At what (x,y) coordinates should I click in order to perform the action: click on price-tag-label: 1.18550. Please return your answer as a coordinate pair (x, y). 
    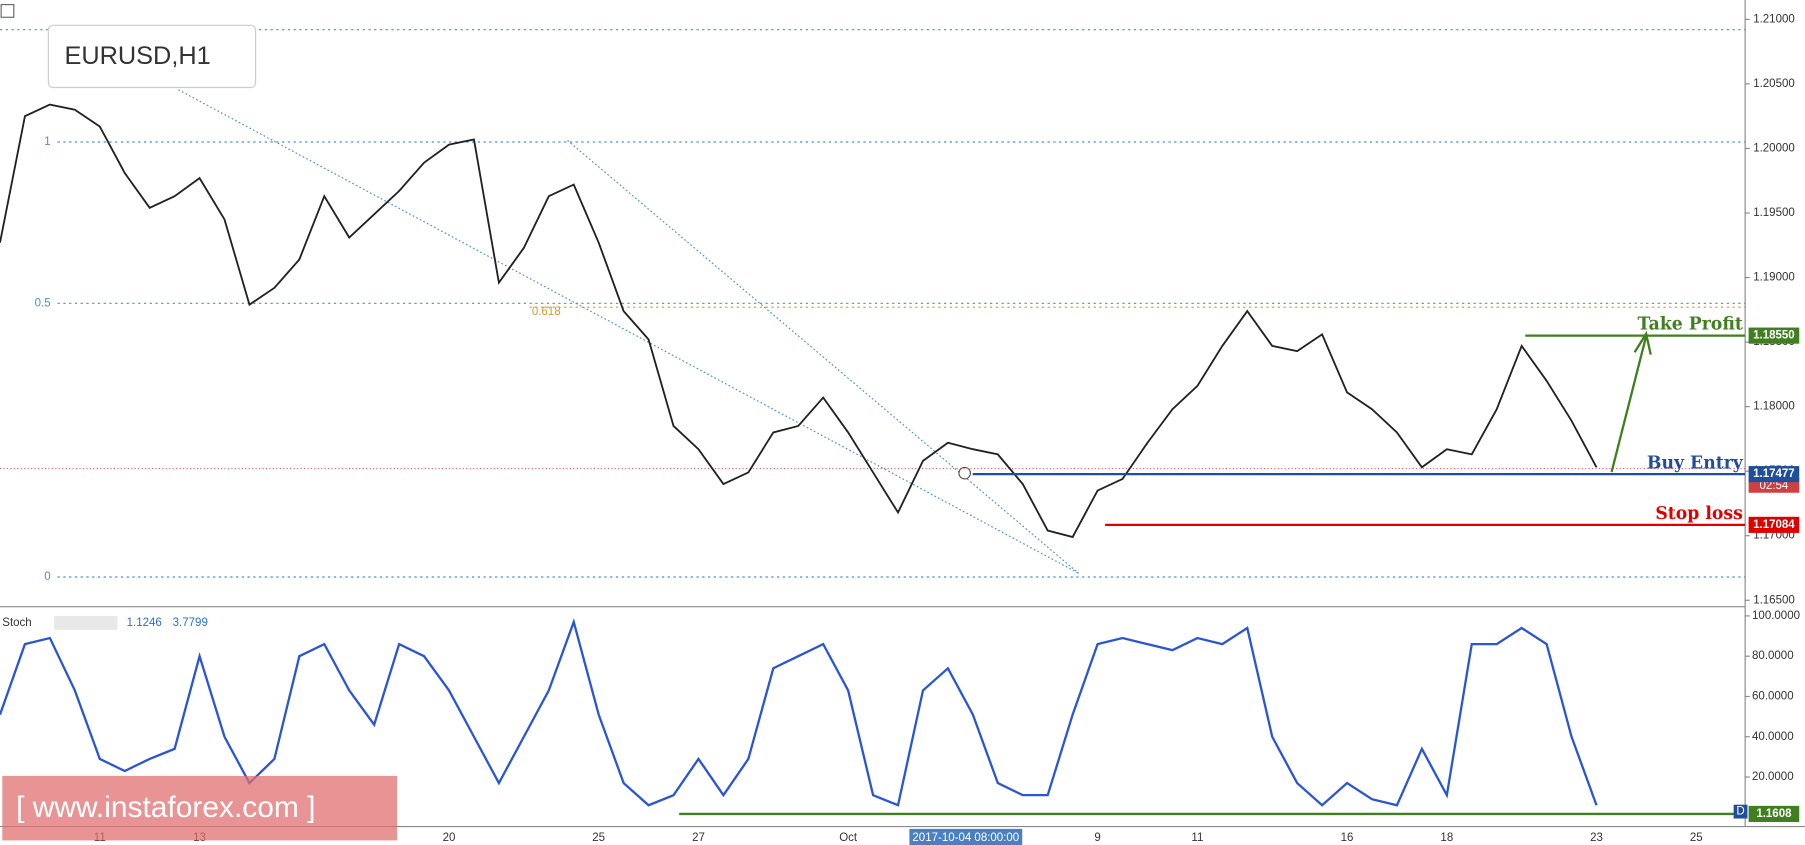
    Looking at the image, I should click on (1774, 336).